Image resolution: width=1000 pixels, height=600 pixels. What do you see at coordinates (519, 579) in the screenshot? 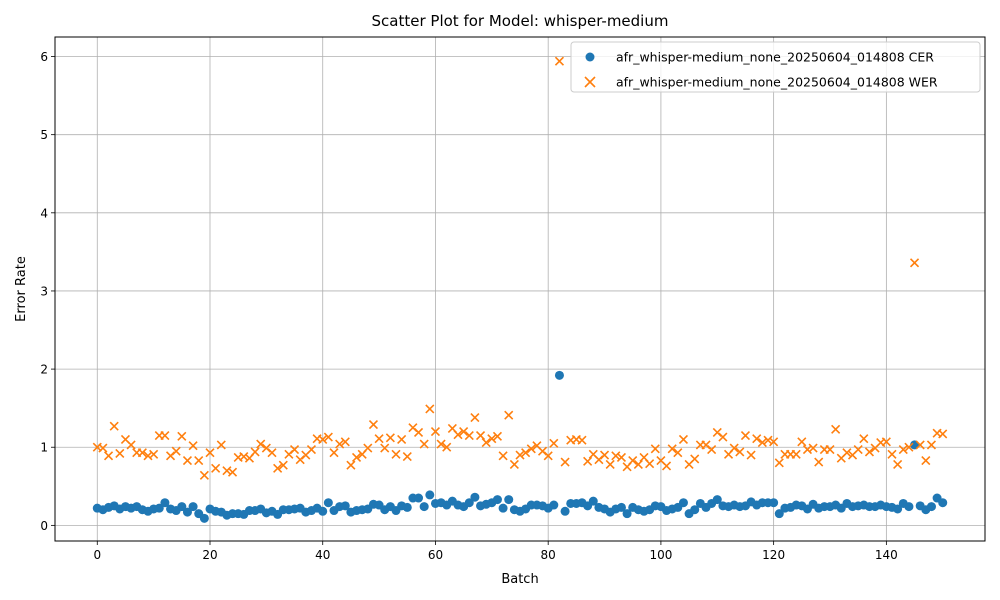
I see `x-axis-label: Batch` at bounding box center [519, 579].